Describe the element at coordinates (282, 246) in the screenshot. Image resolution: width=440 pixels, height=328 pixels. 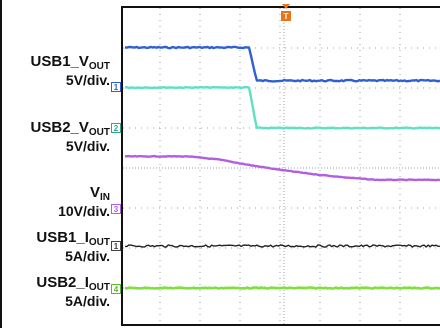
I see `trace-usb1-iout` at that location.